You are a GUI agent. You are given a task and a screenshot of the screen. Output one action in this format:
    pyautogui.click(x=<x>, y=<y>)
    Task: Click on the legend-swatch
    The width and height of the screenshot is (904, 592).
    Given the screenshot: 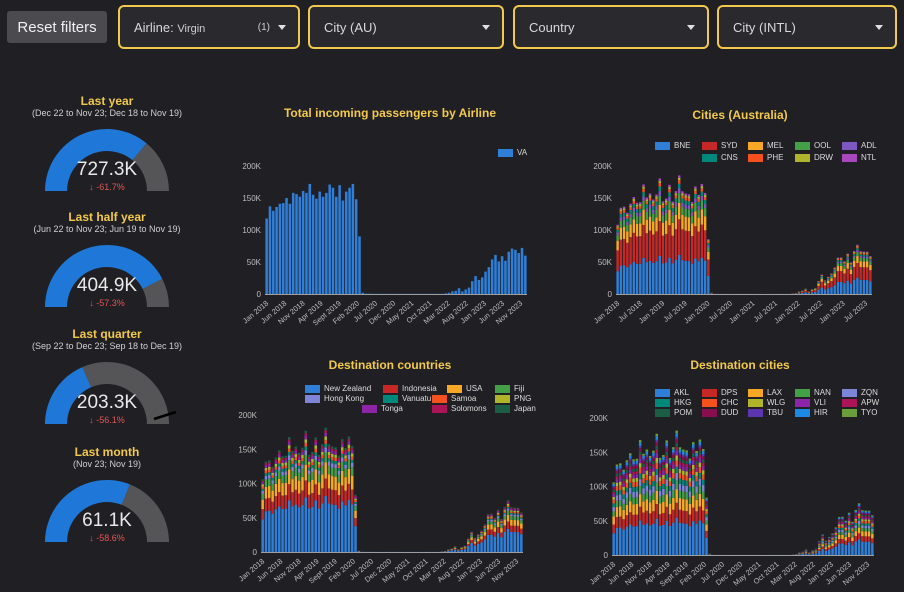 What is the action you would take?
    pyautogui.click(x=709, y=392)
    